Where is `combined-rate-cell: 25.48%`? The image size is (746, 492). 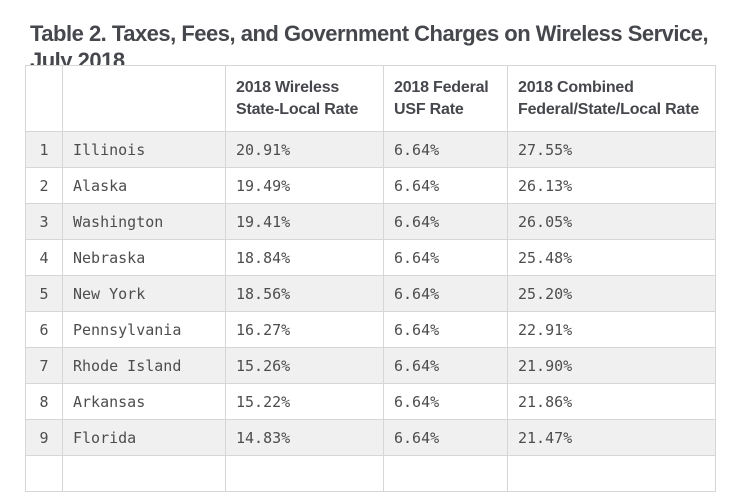
combined-rate-cell: 25.48% is located at coordinates (611, 257).